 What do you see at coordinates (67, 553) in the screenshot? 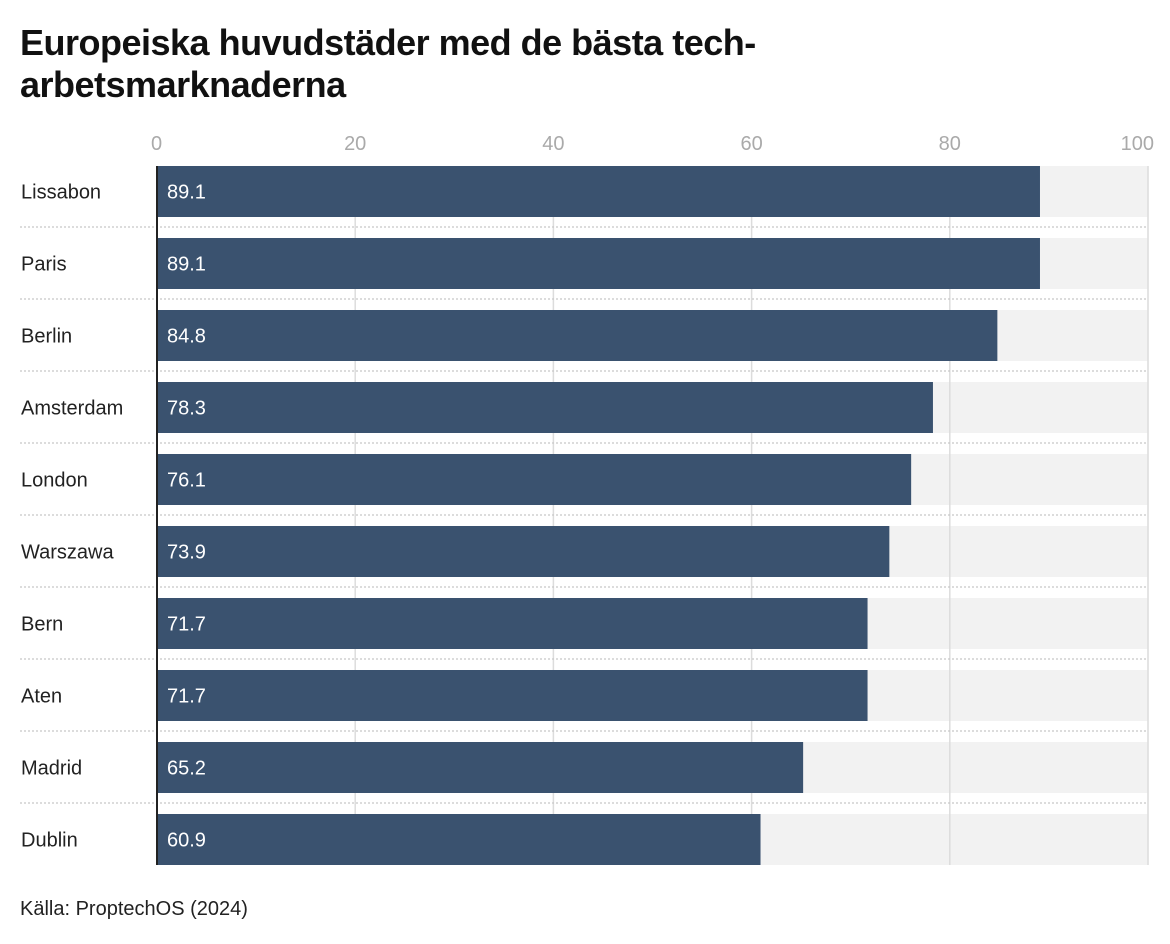
I see `category-label: Warszawa` at bounding box center [67, 553].